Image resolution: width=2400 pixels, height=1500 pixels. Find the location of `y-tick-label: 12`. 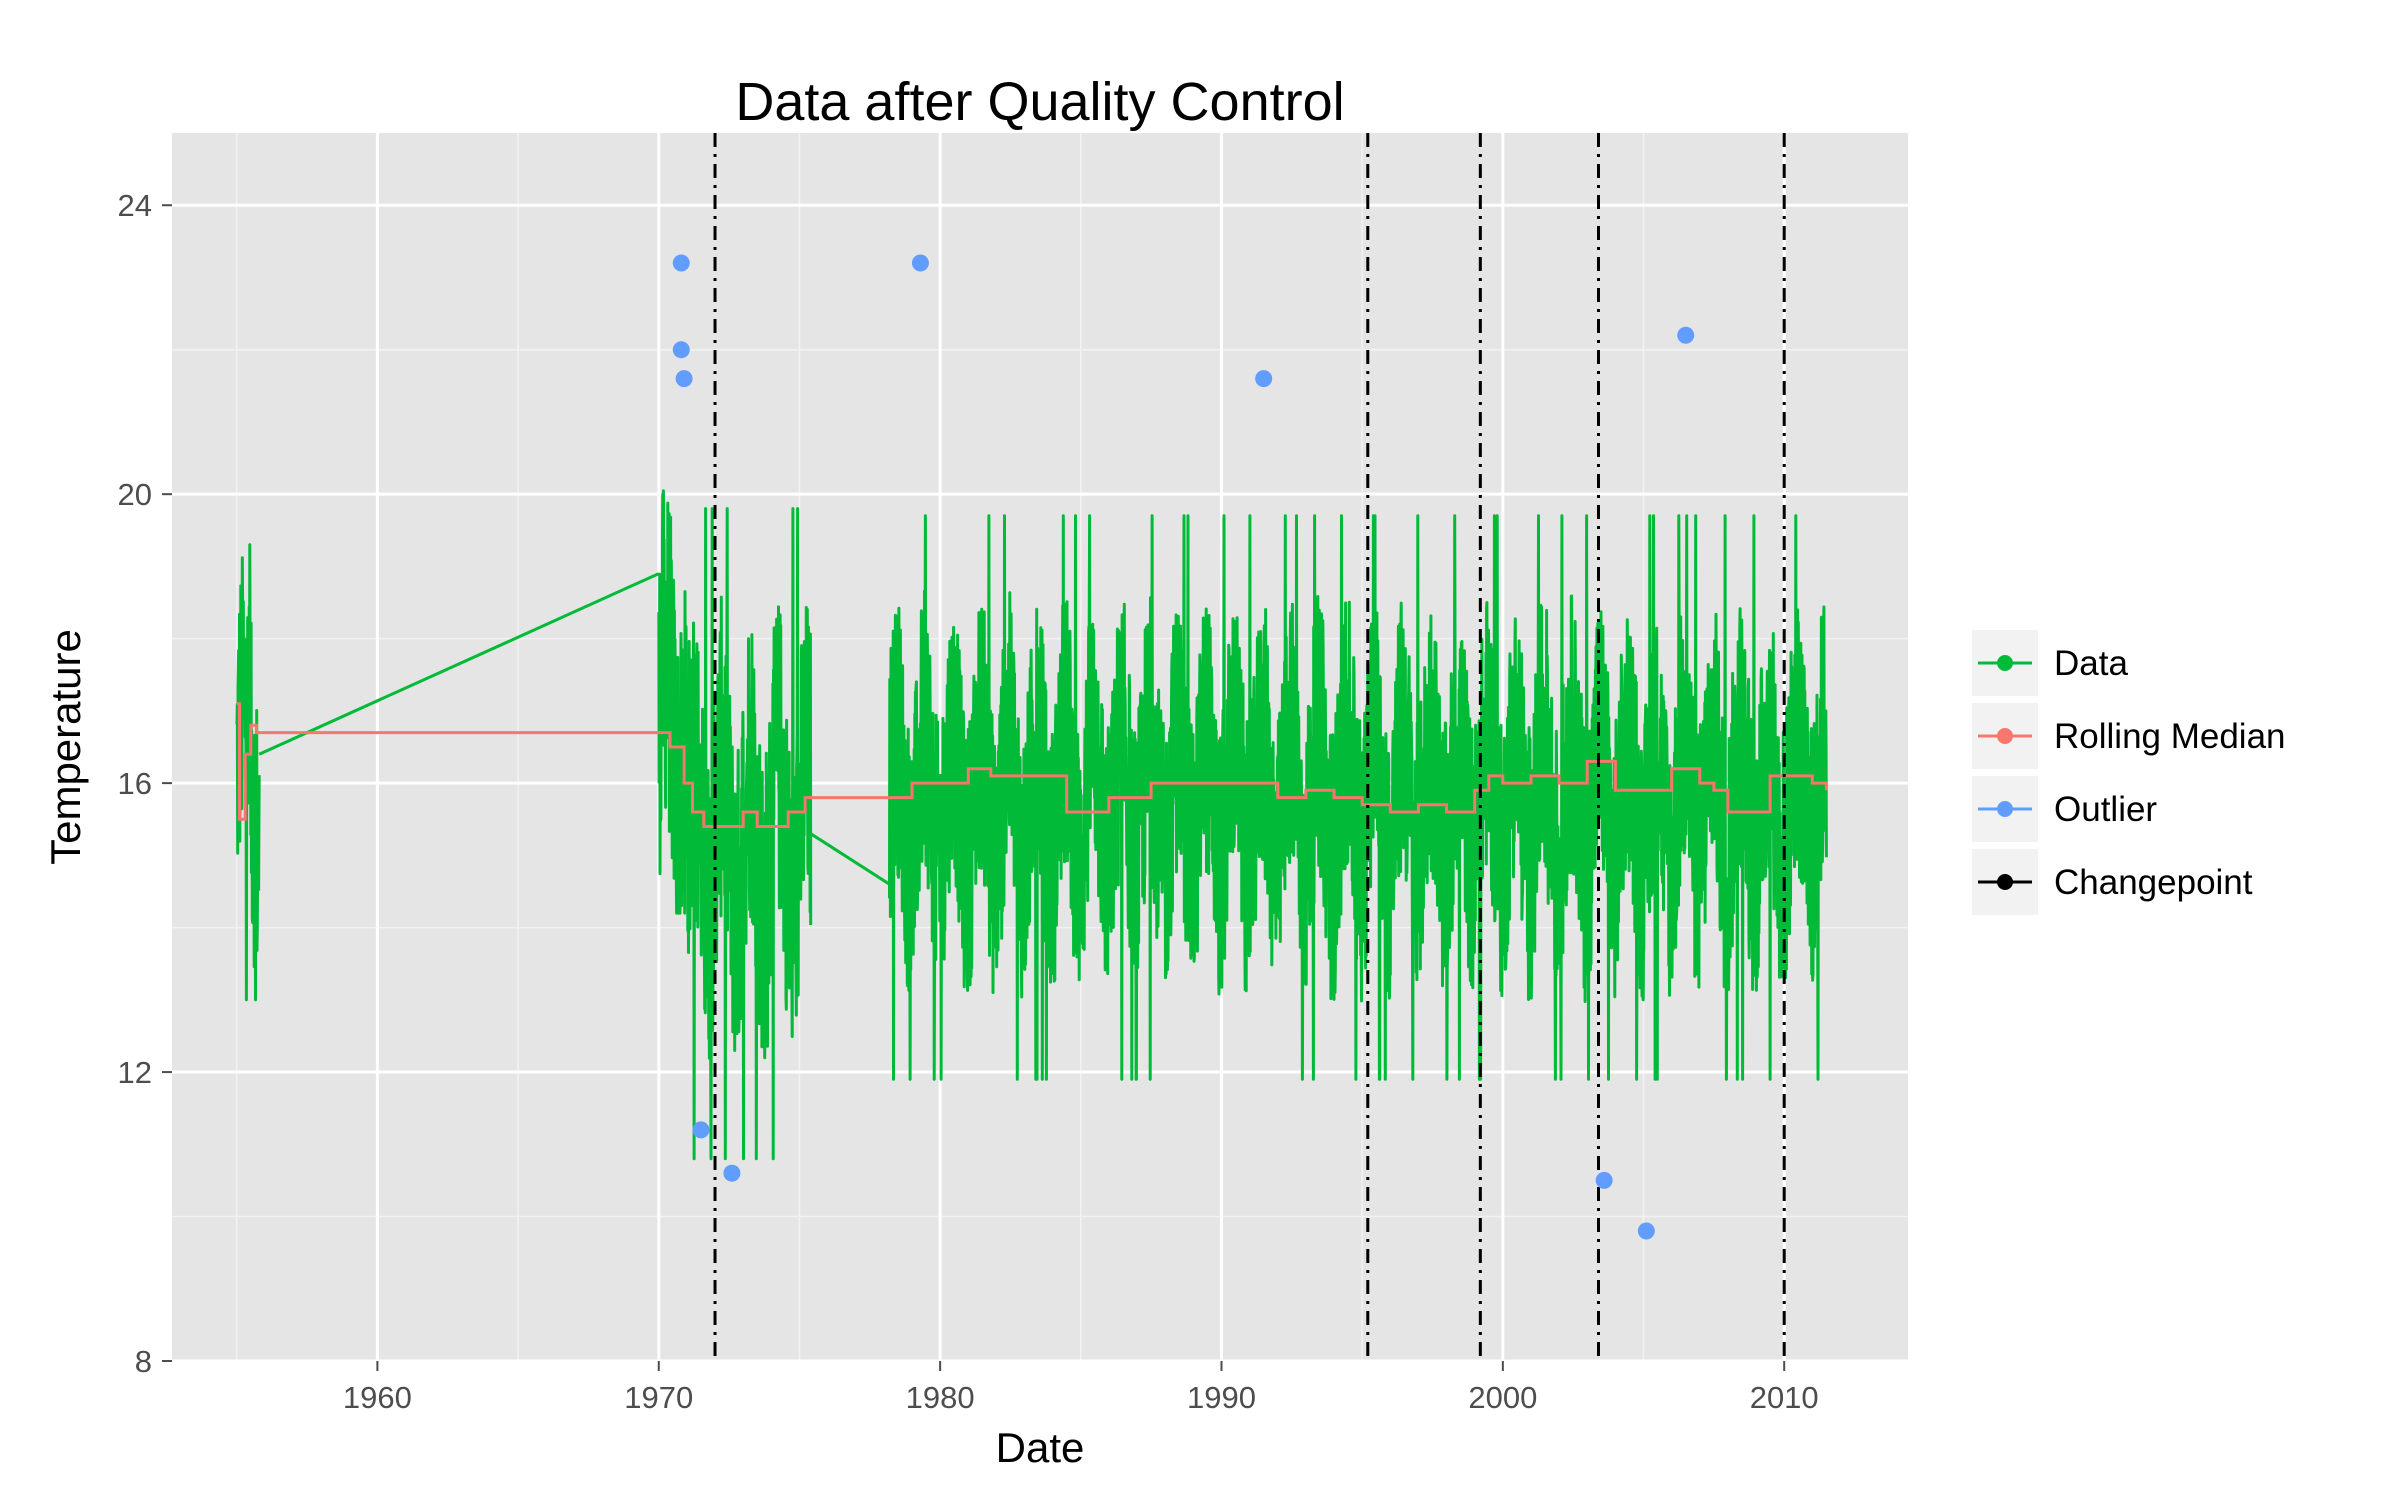

y-tick-label: 12 is located at coordinates (135, 1072).